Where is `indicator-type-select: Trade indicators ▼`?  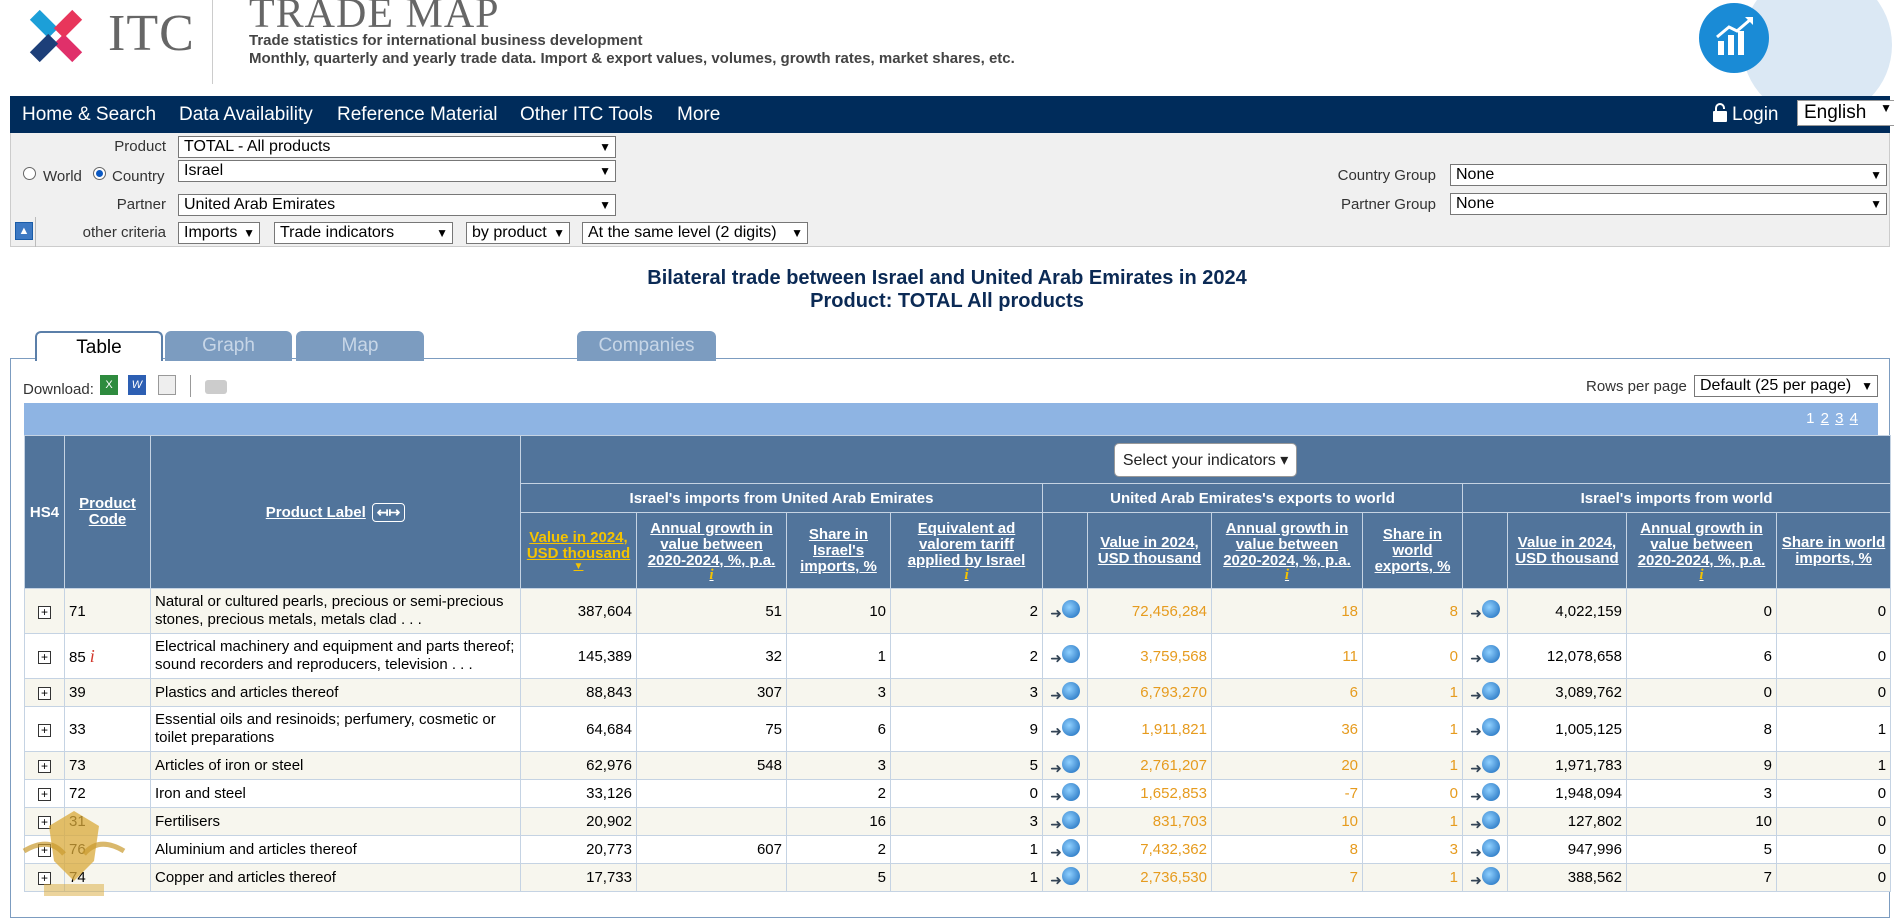
indicator-type-select: Trade indicators ▼ is located at coordinates (363, 233).